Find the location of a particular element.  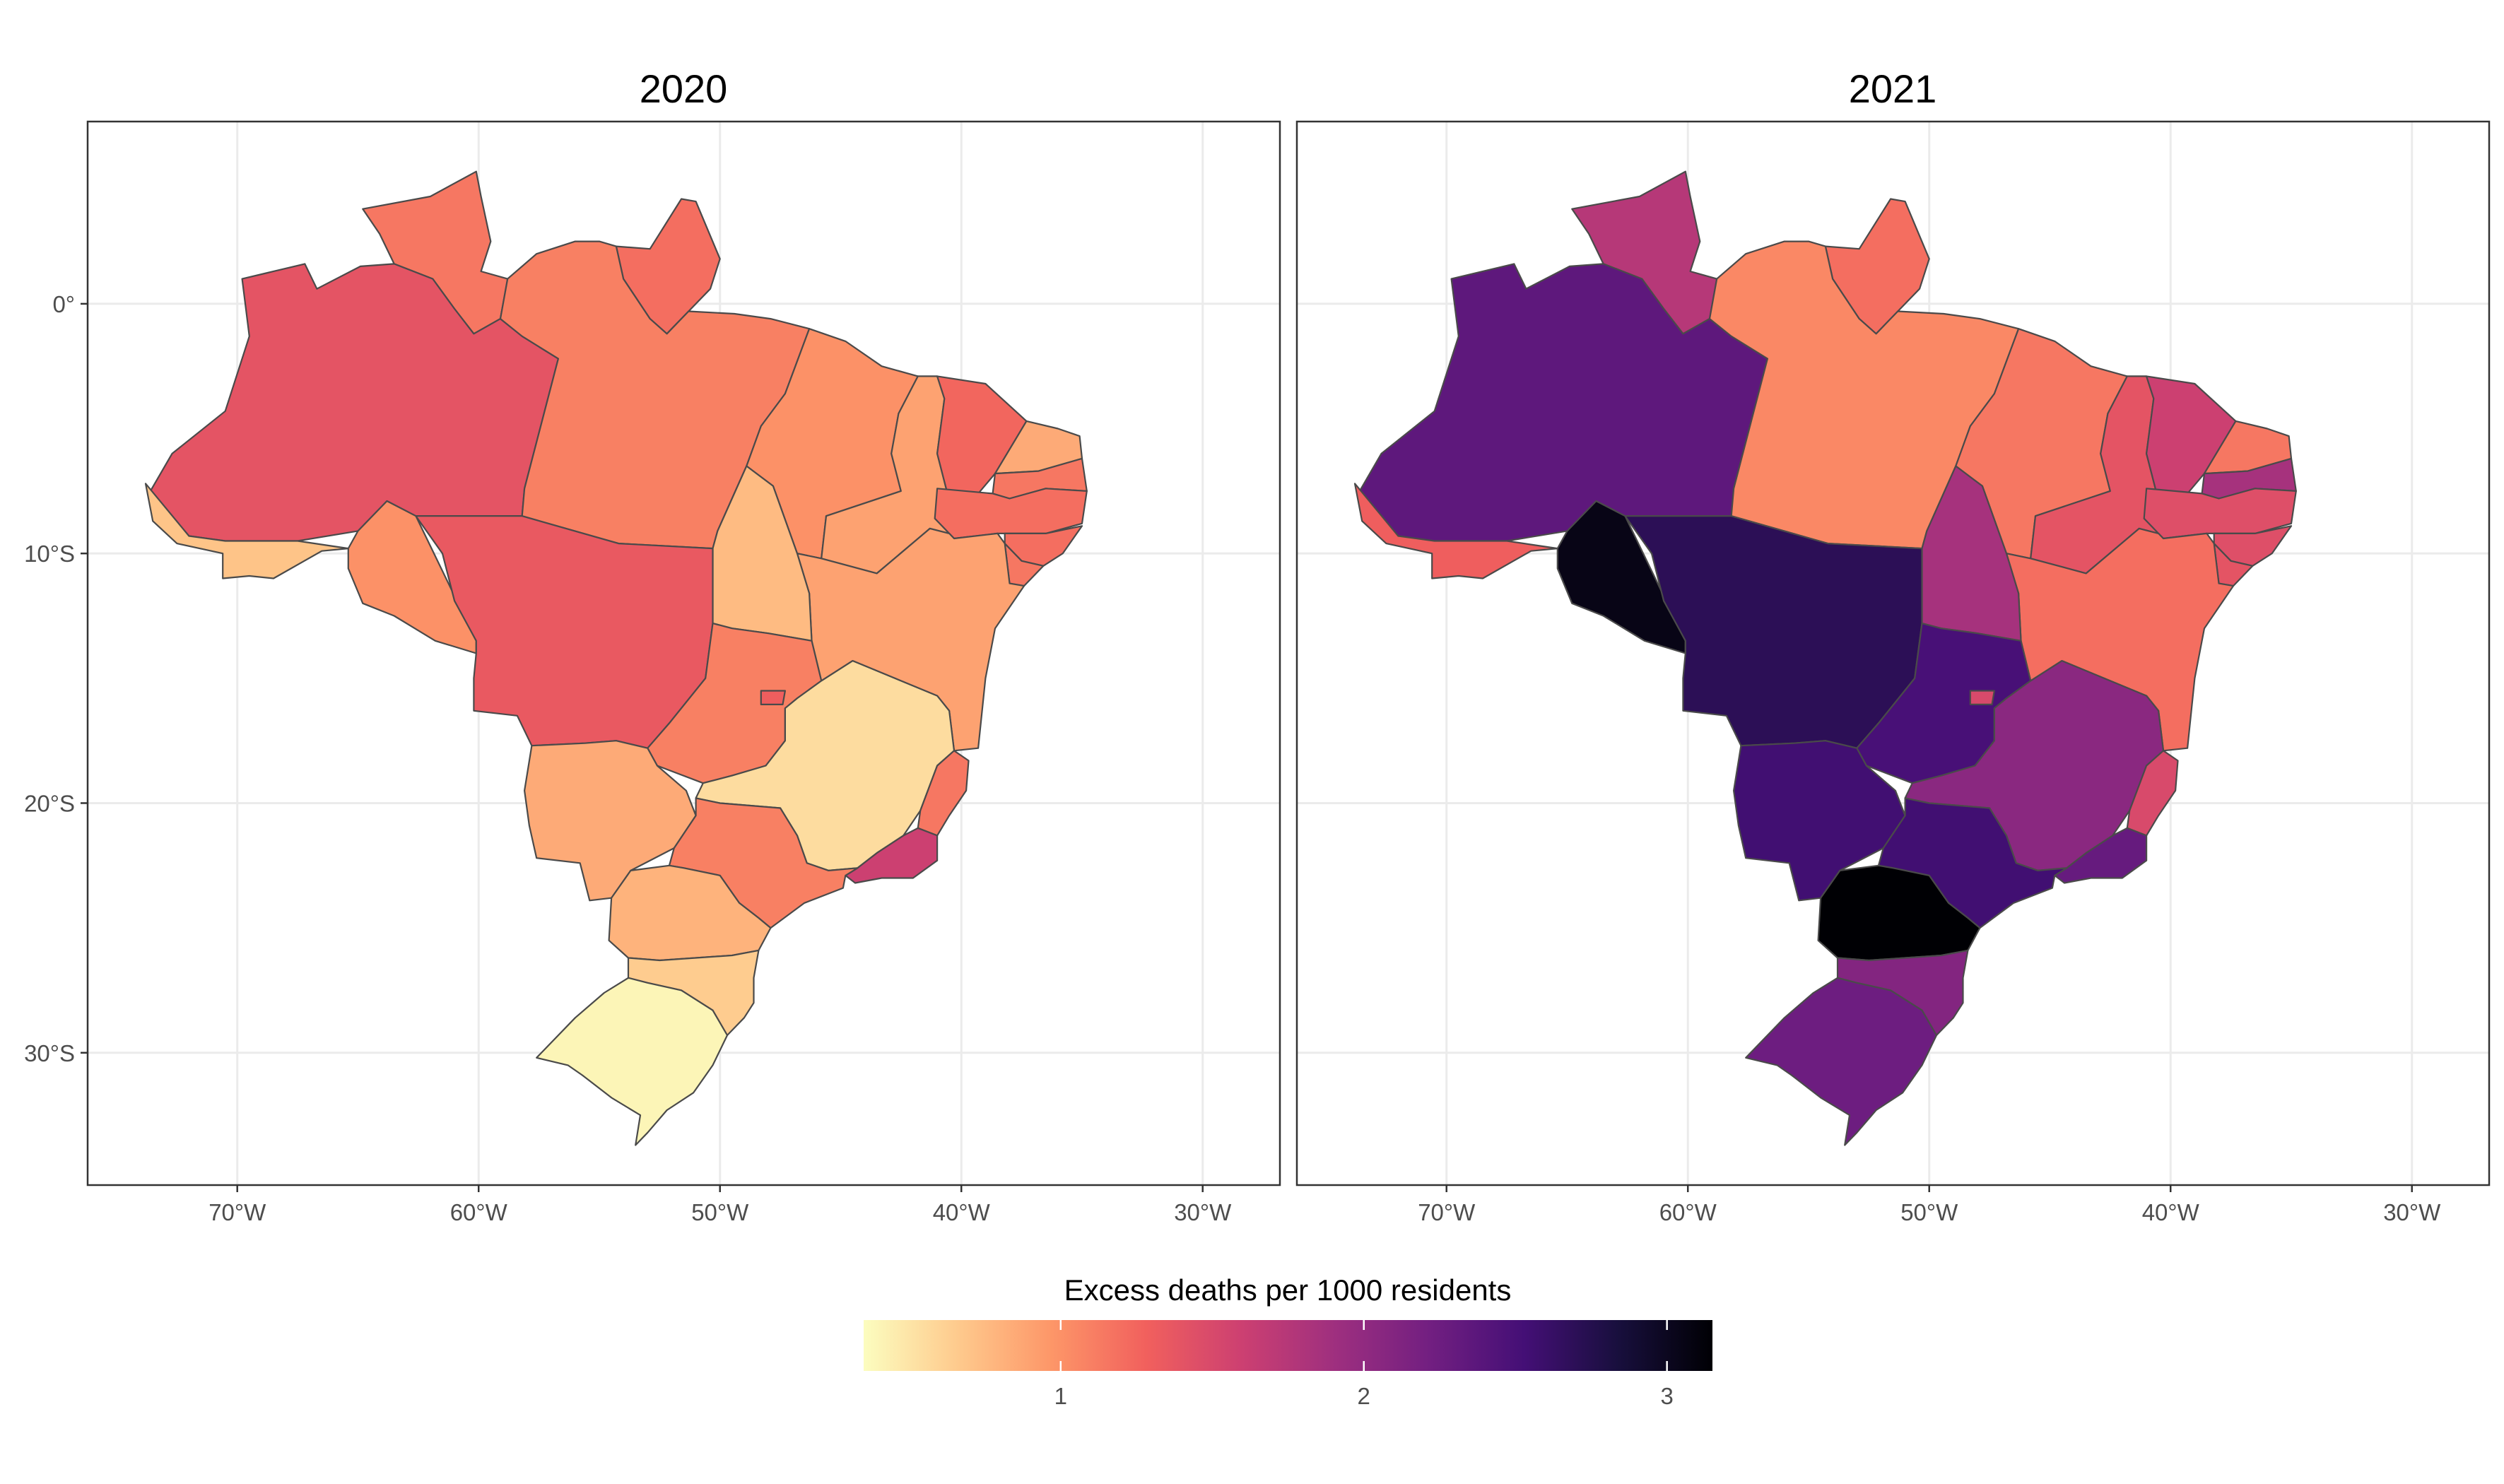

state-ms-2021 is located at coordinates (1819, 821).